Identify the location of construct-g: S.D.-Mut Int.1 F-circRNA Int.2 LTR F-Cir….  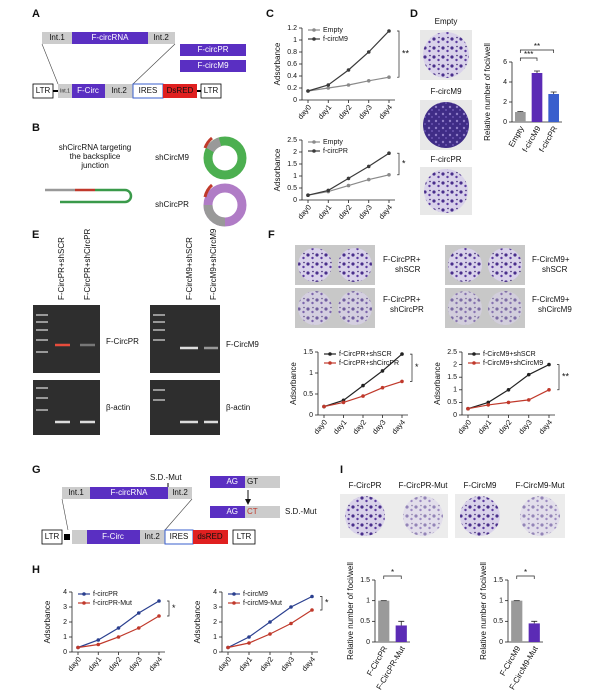
(179, 509).